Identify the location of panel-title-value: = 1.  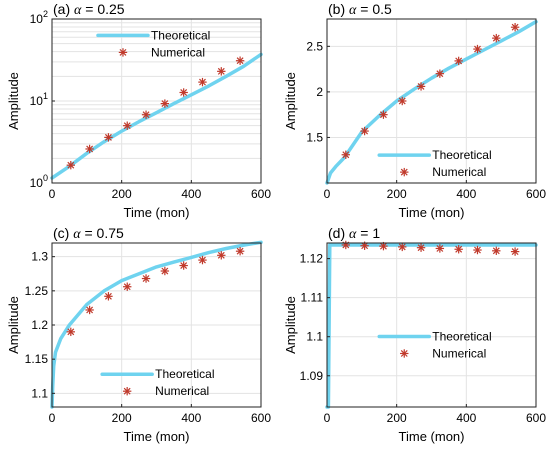
(368, 233).